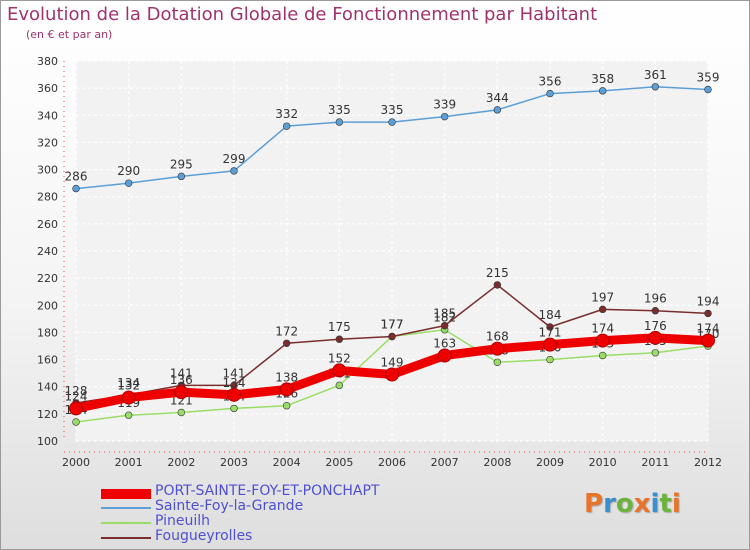 The image size is (750, 550). Describe the element at coordinates (444, 105) in the screenshot. I see `data-label: 339` at that location.